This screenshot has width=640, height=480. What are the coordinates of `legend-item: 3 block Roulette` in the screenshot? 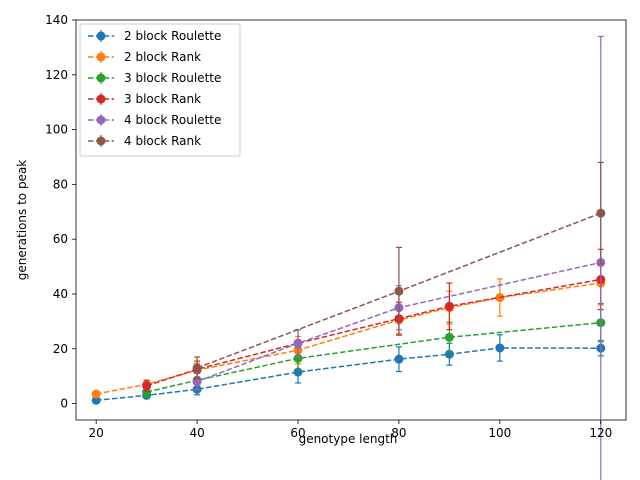 It's located at (154, 78).